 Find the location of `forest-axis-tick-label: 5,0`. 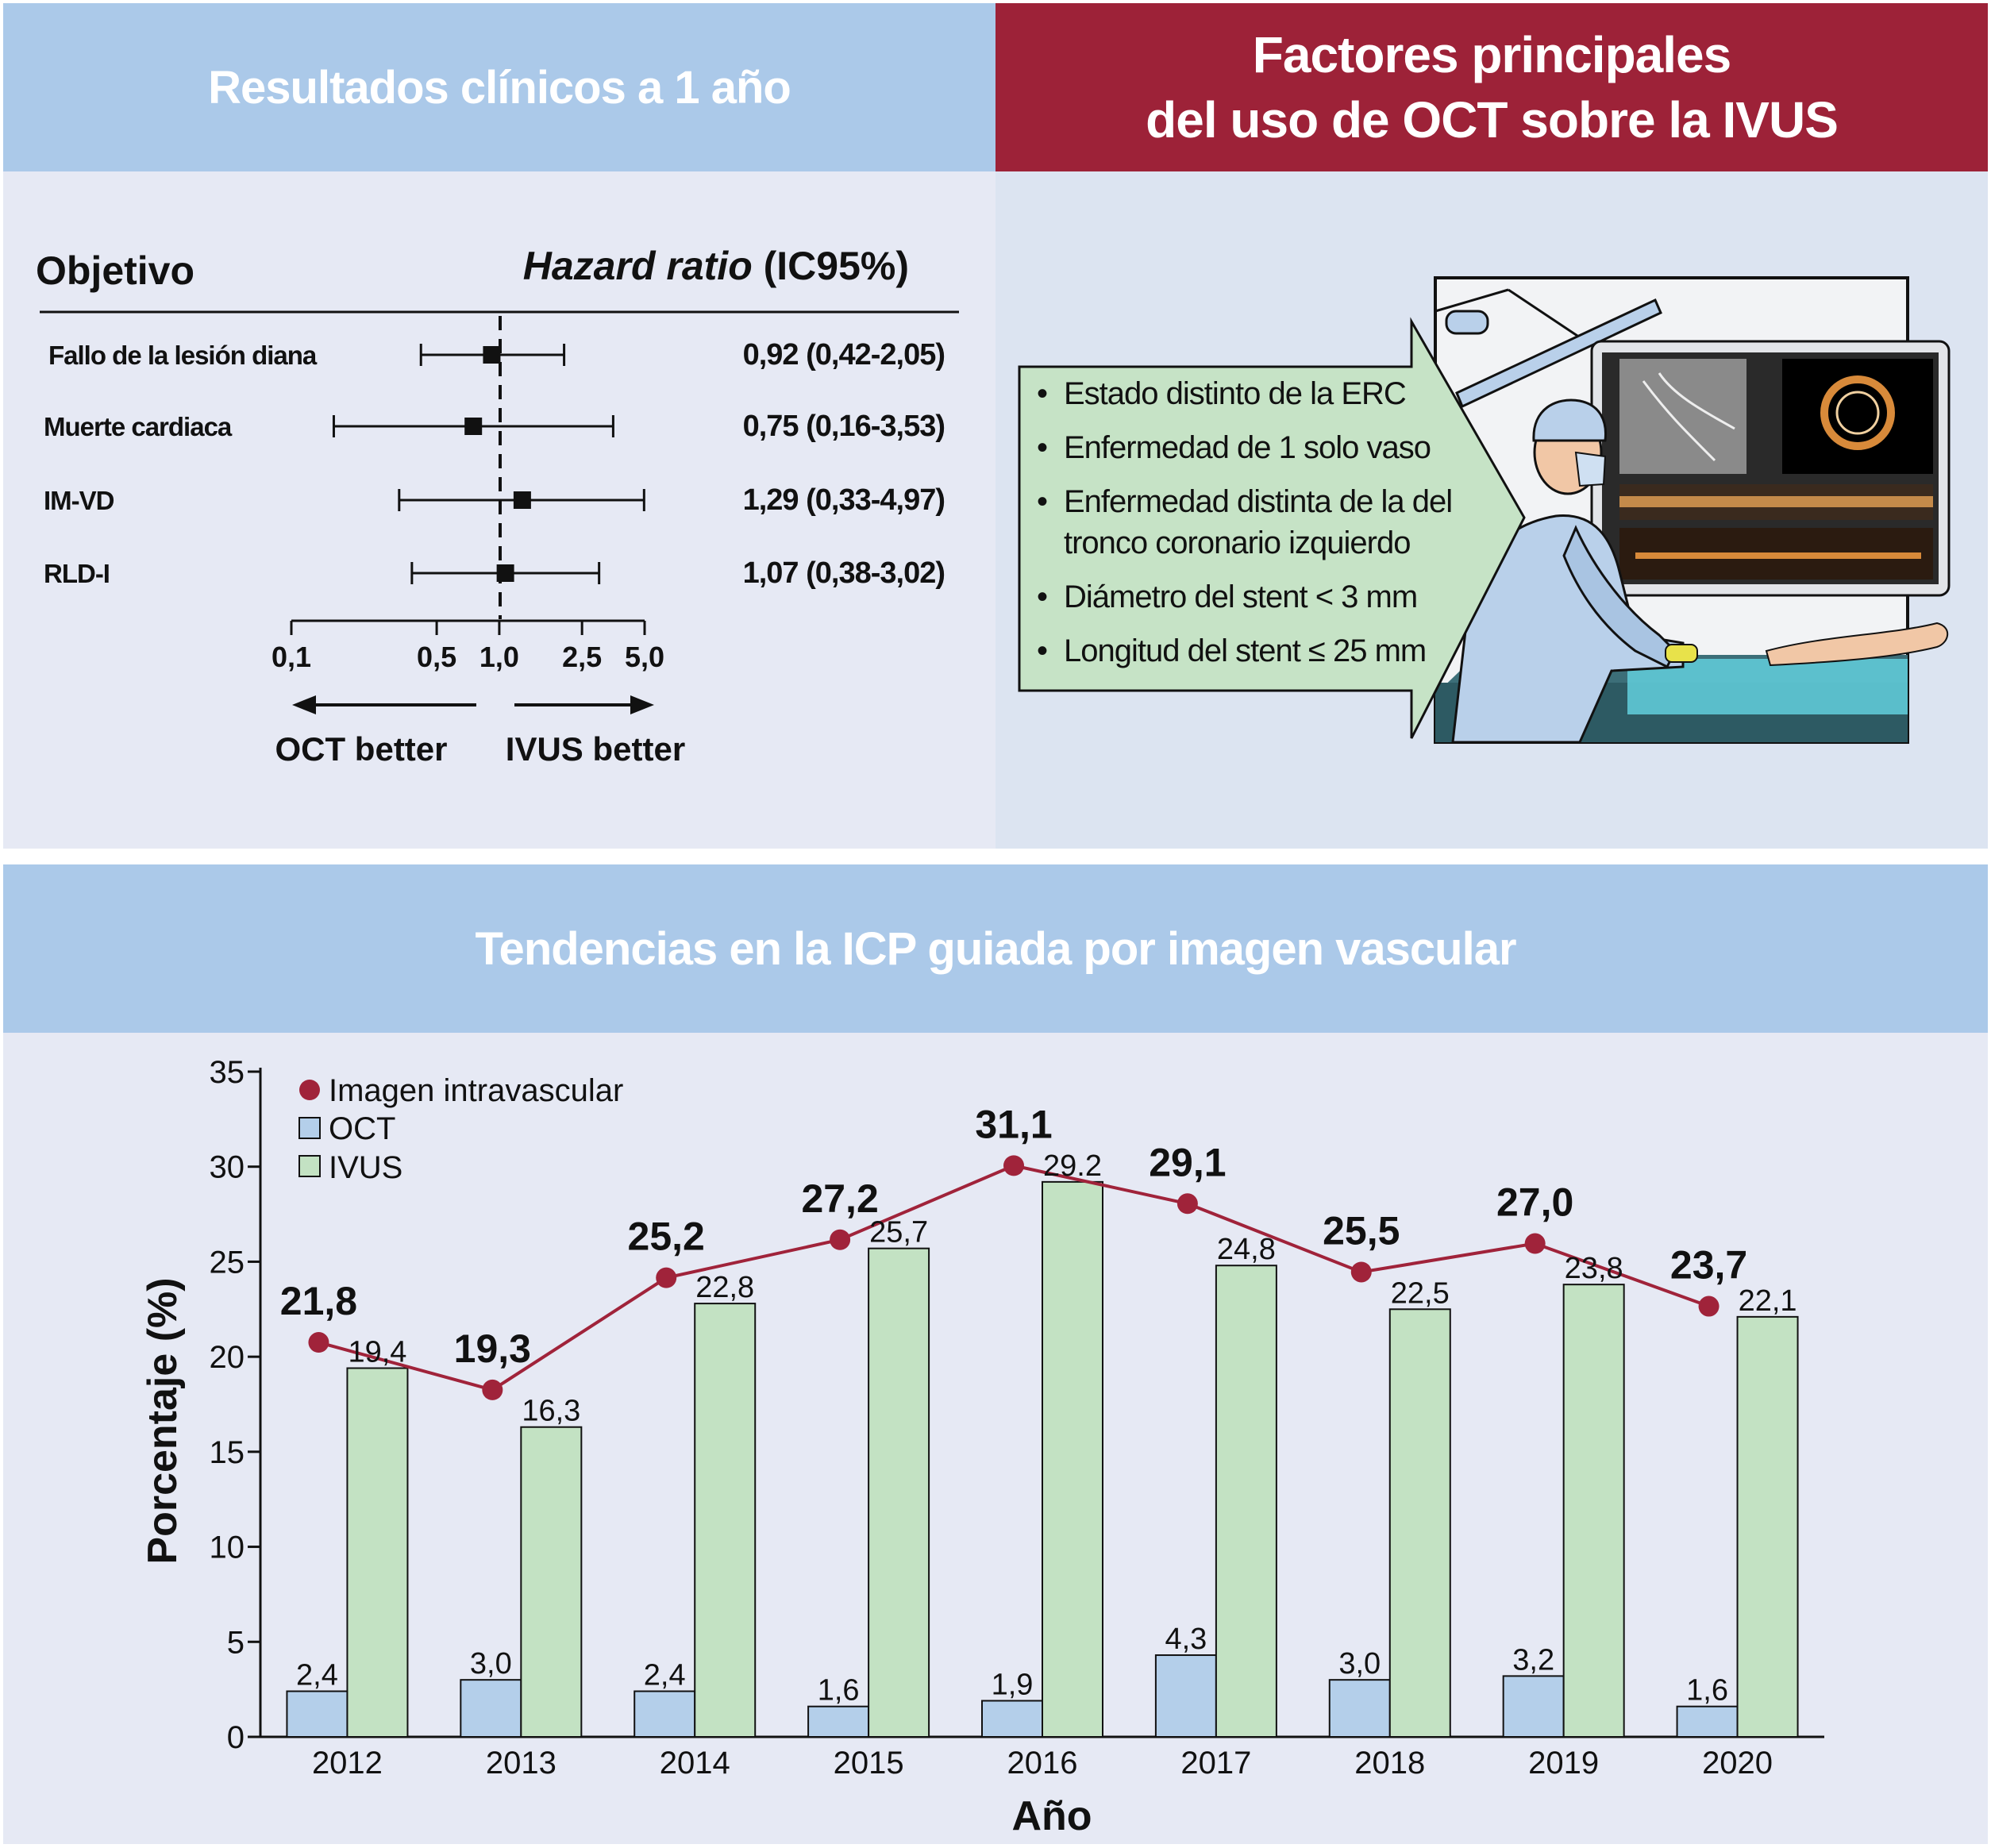

forest-axis-tick-label: 5,0 is located at coordinates (644, 657).